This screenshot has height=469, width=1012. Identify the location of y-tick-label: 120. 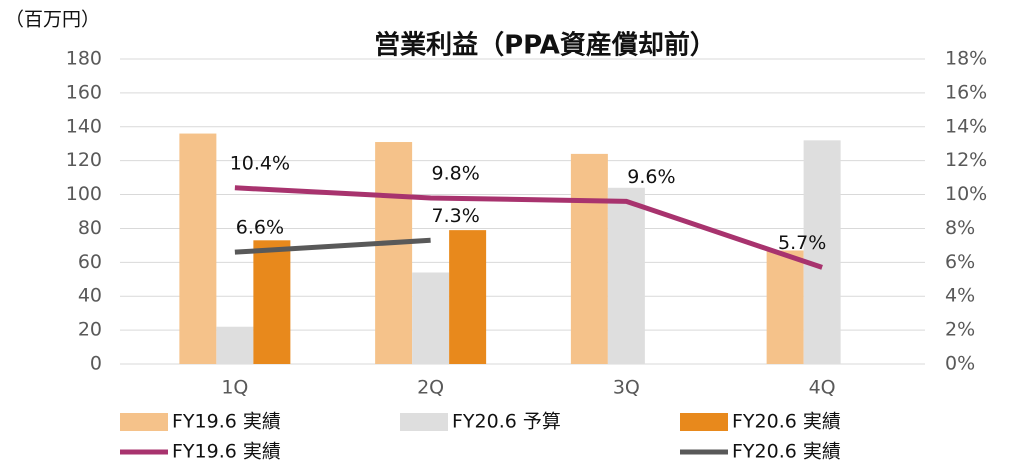
(84, 160).